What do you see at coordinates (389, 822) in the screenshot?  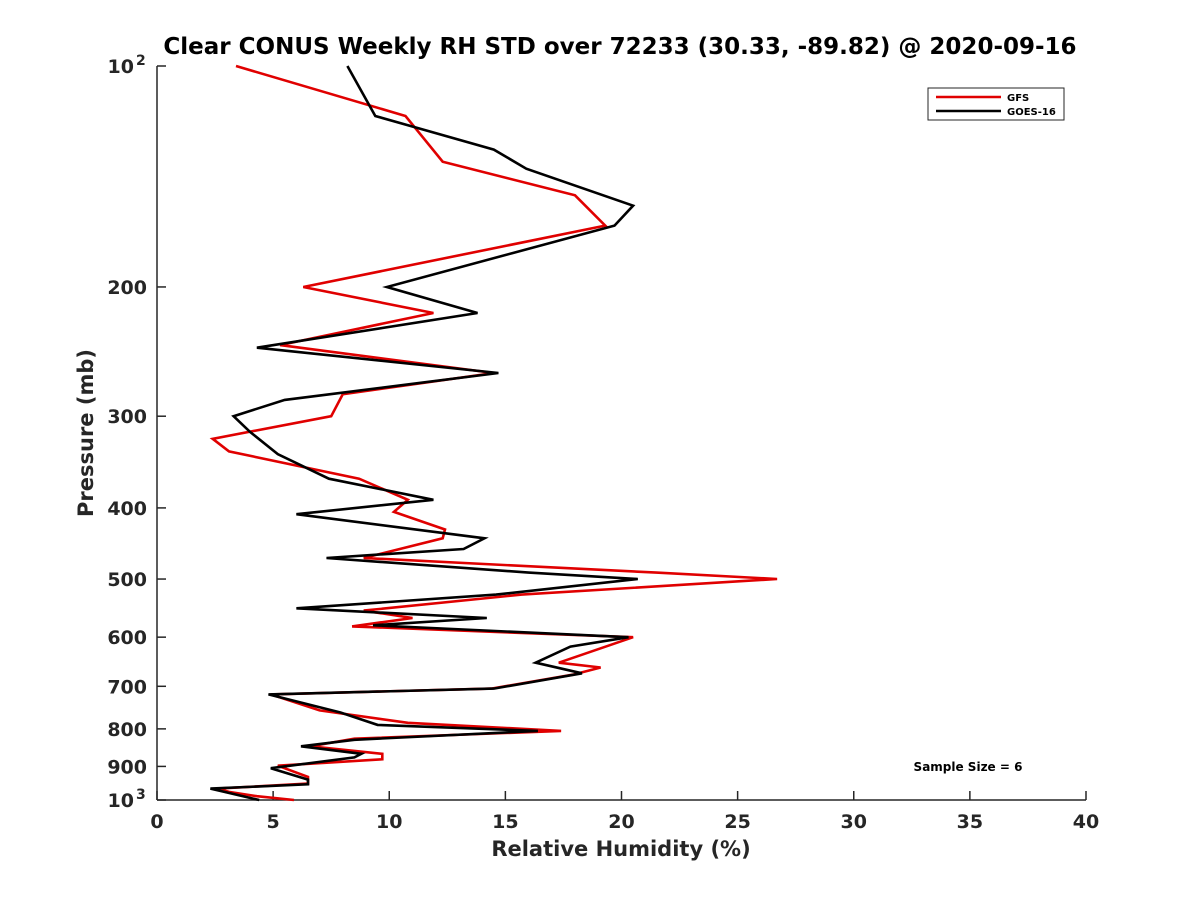 I see `x-tick-label: 10` at bounding box center [389, 822].